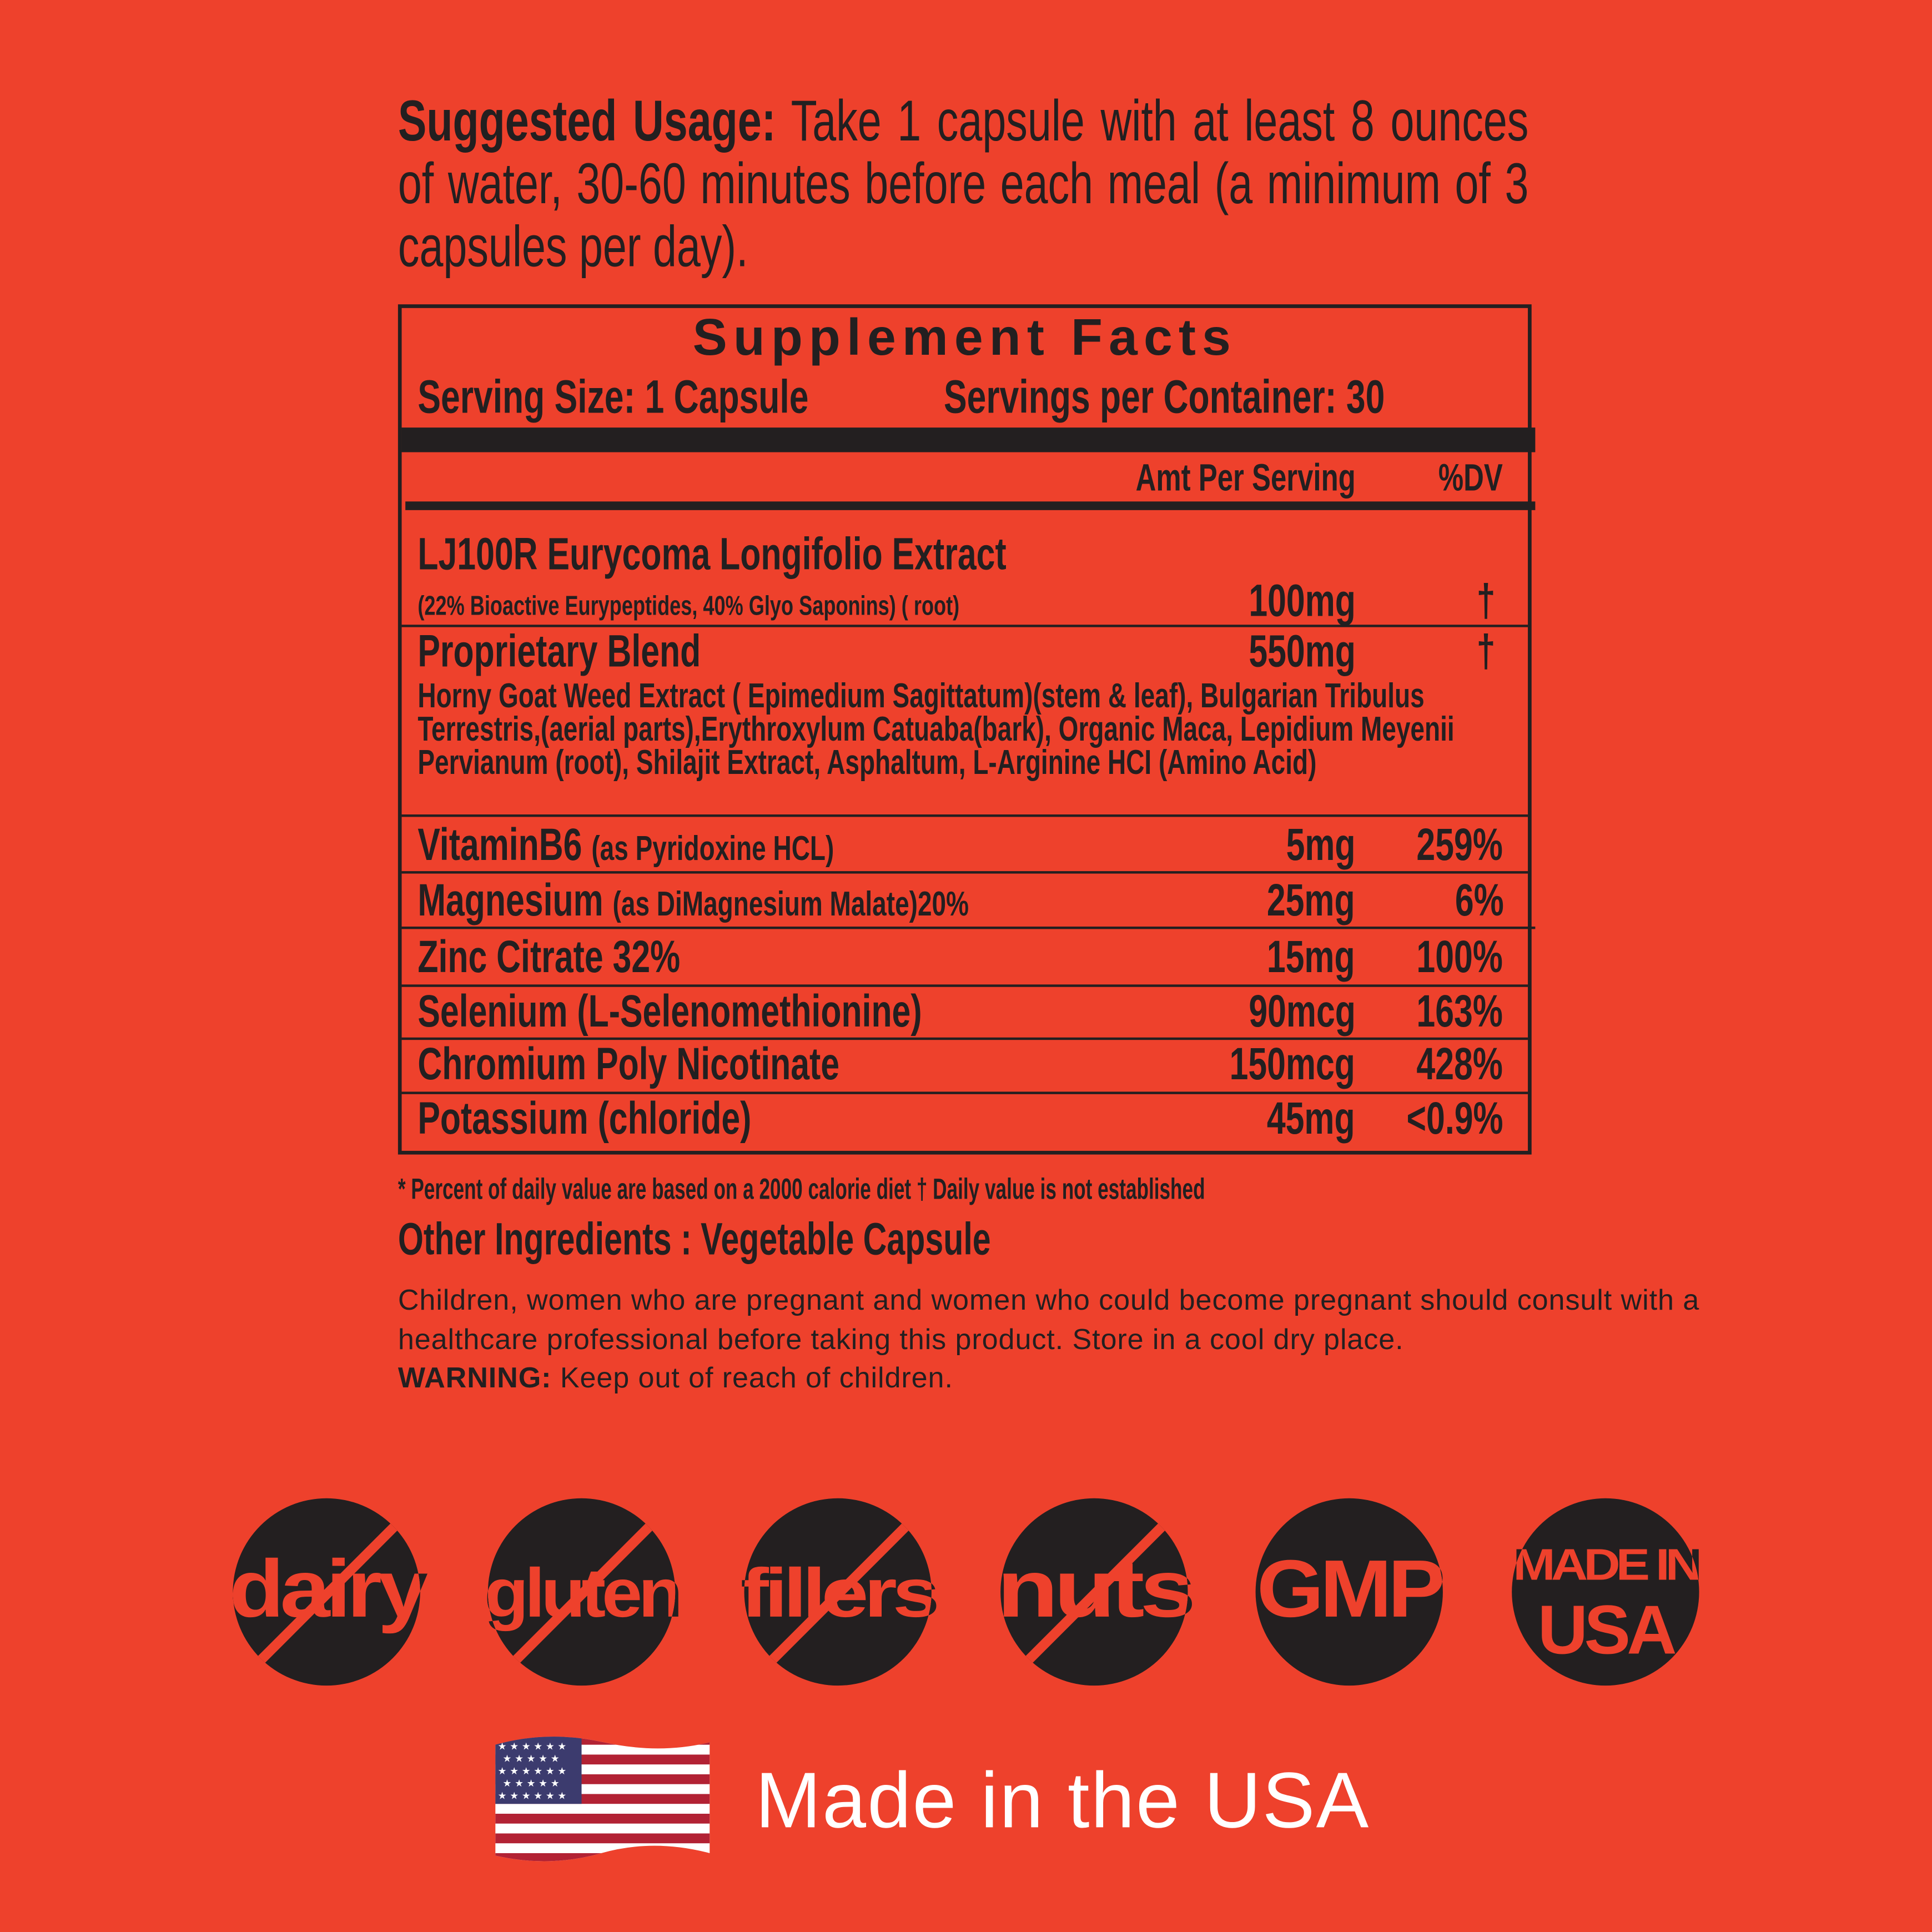  Describe the element at coordinates (1606, 1564) in the screenshot. I see `badge-label: MADE IN` at that location.